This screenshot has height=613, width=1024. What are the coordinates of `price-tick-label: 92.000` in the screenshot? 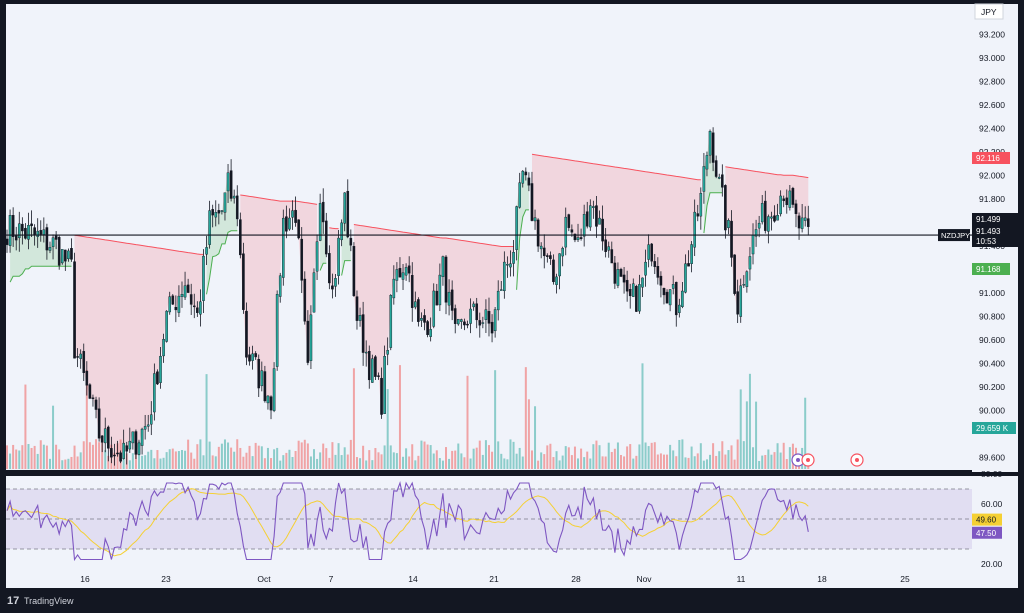 It's located at (992, 176).